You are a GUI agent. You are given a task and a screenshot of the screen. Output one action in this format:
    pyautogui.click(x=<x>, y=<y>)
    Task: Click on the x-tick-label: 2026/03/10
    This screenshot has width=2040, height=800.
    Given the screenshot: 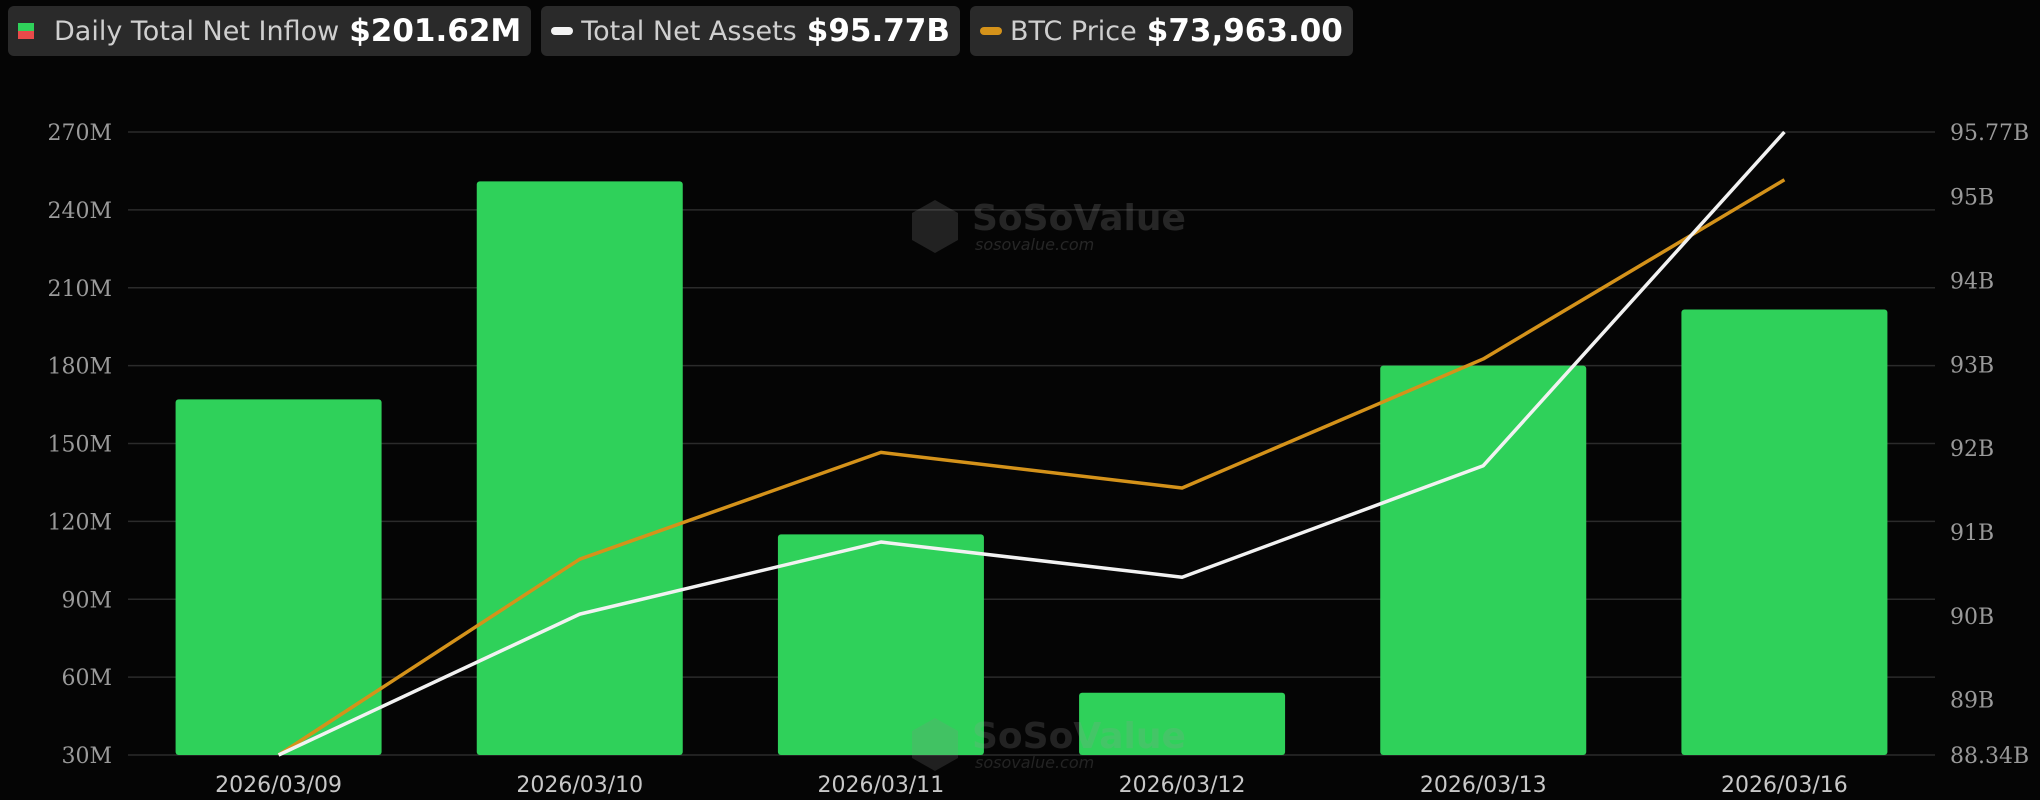 What is the action you would take?
    pyautogui.click(x=579, y=785)
    